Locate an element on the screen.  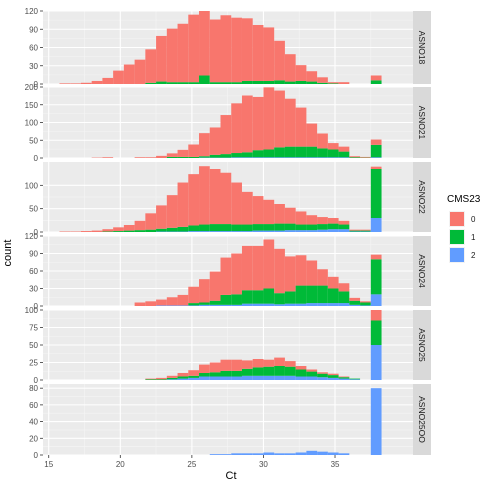
x-axis: 15 20 25 30 35 is located at coordinates (192, 462).